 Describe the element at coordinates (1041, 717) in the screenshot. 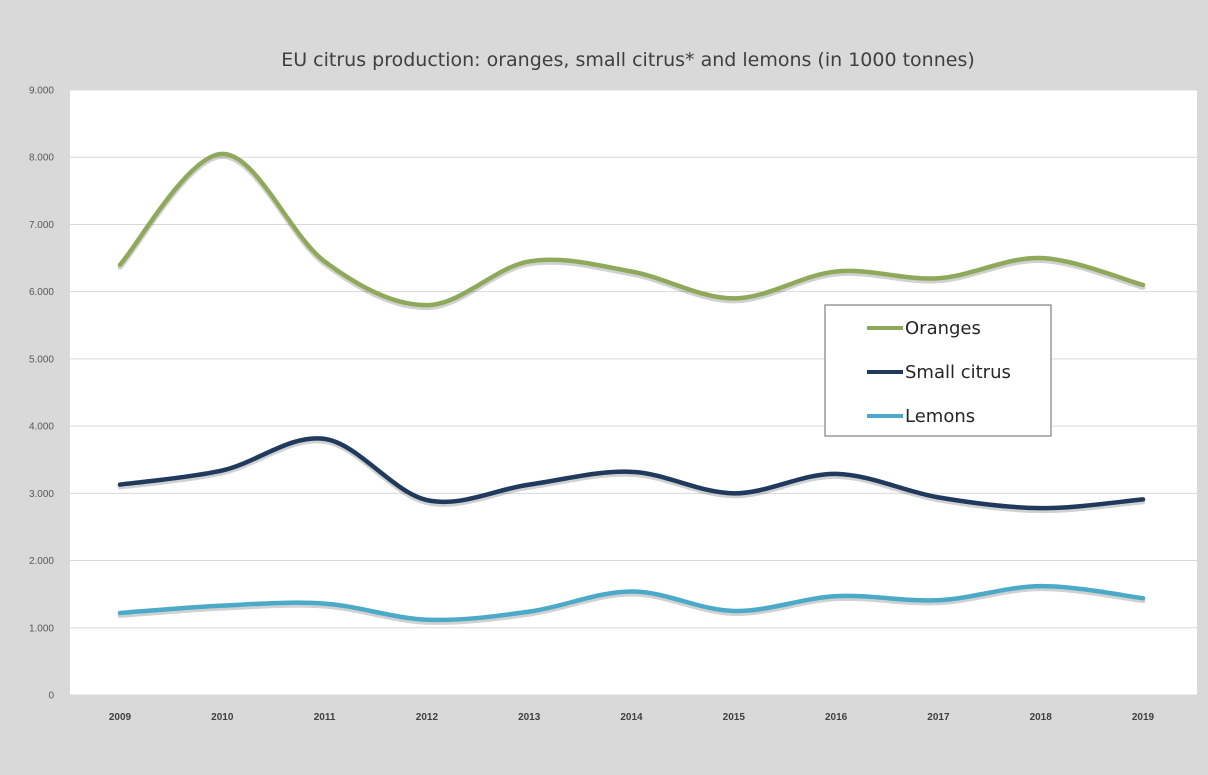

I see `x-tick-label: 2018` at that location.